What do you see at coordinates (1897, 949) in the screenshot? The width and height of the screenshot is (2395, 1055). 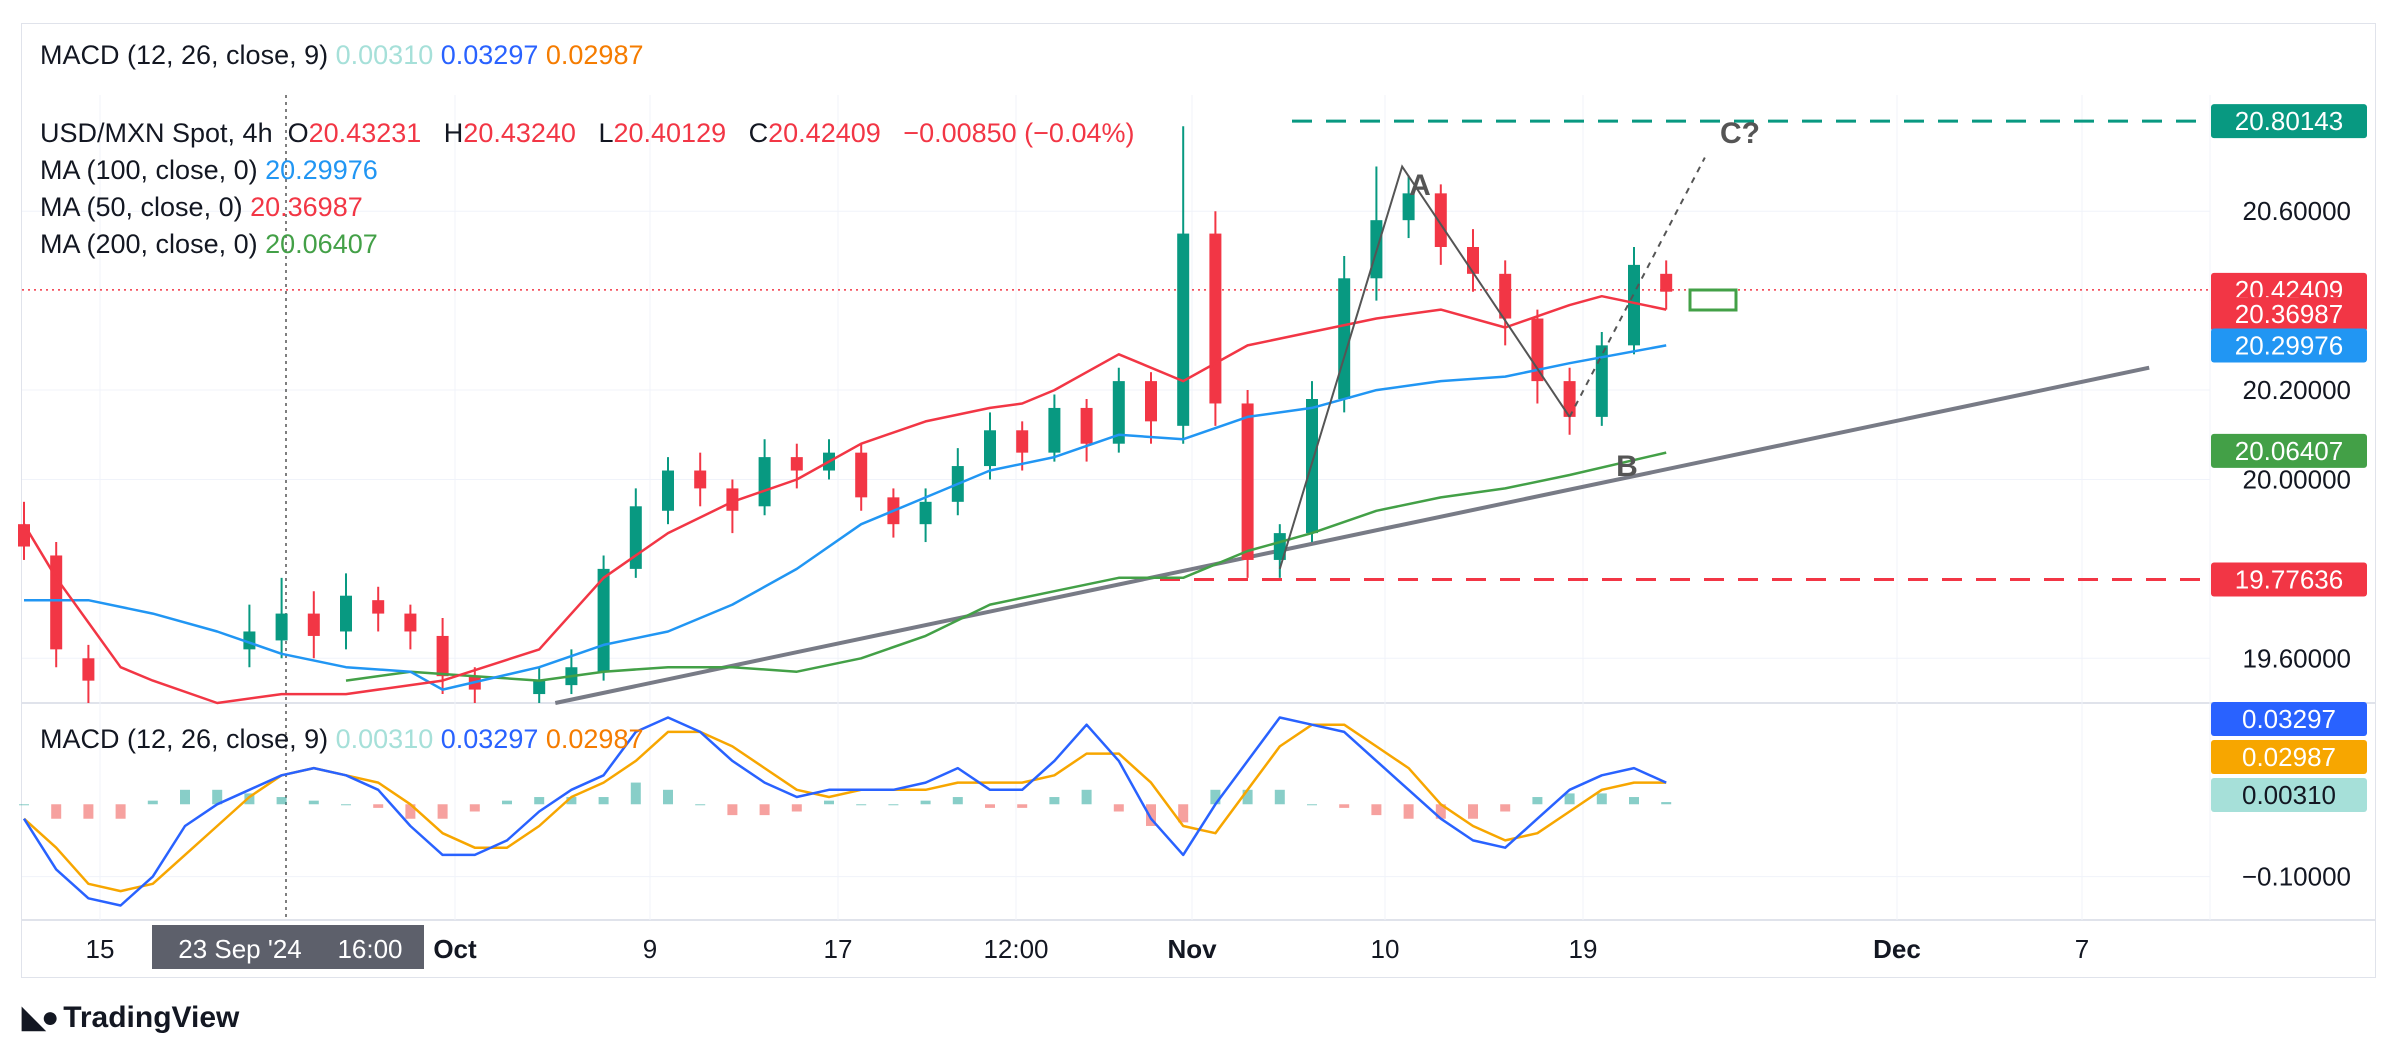 I see `x-tick-label: Dec` at bounding box center [1897, 949].